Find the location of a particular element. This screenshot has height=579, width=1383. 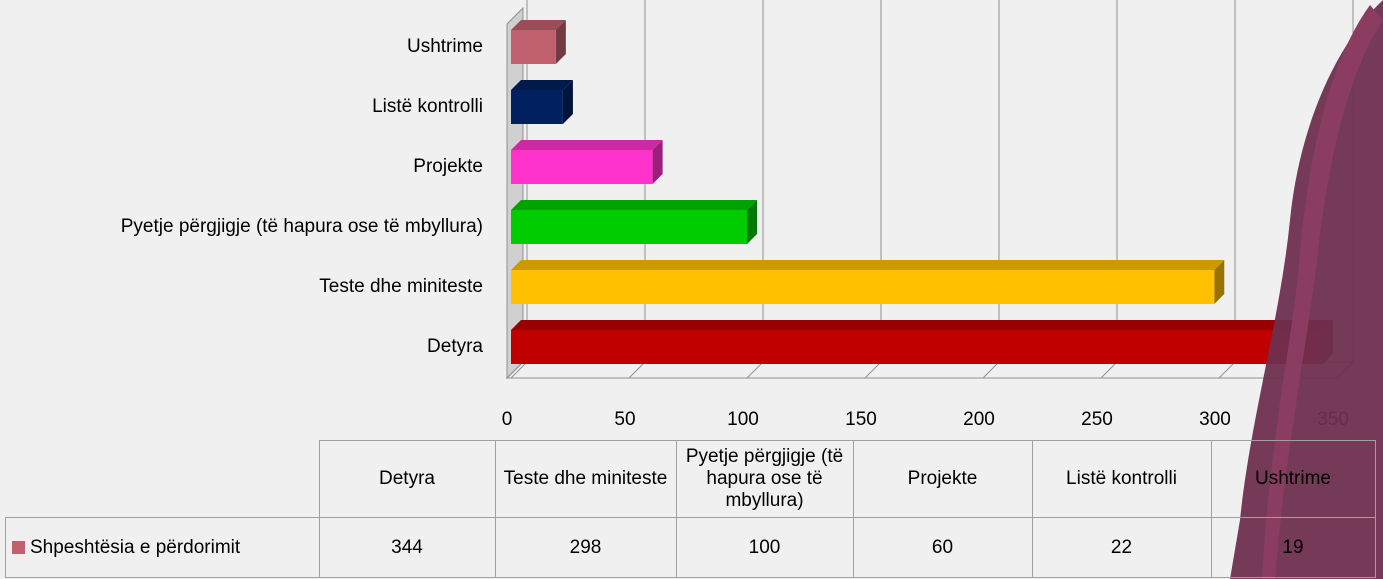

x-tick-label: 100 is located at coordinates (743, 419).